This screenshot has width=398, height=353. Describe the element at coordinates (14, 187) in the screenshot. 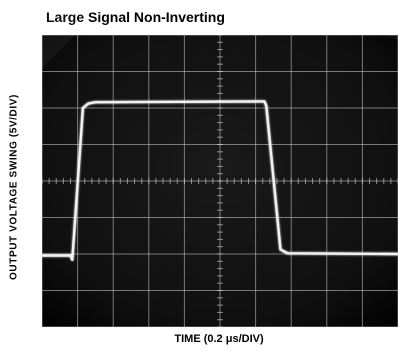

I see `y-axis-label: OUTPUT VOLTAGE SWING (5V/DIV)` at that location.